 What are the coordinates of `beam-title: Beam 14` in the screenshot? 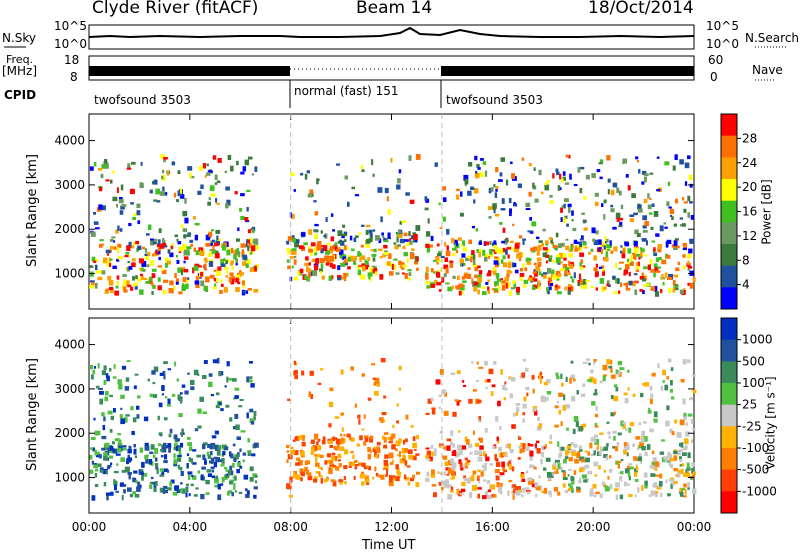 It's located at (394, 9).